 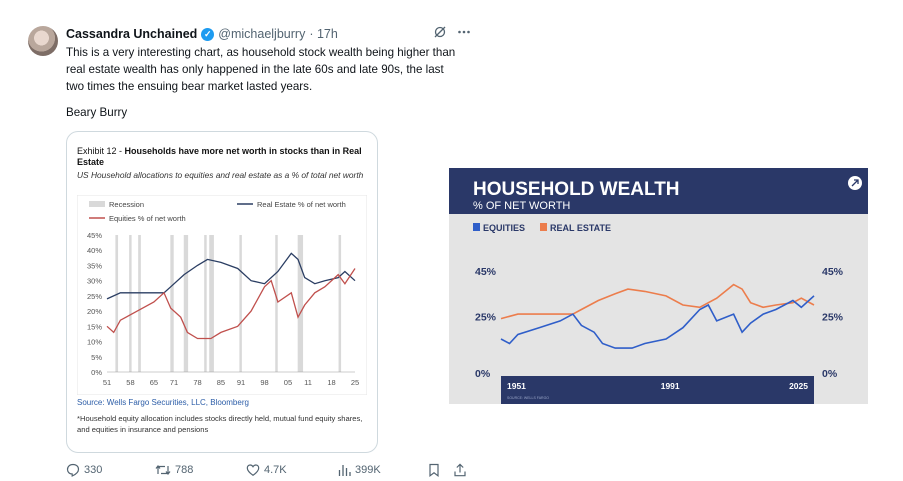 What do you see at coordinates (126, 204) in the screenshot?
I see `legend-recession-label: Recession` at bounding box center [126, 204].